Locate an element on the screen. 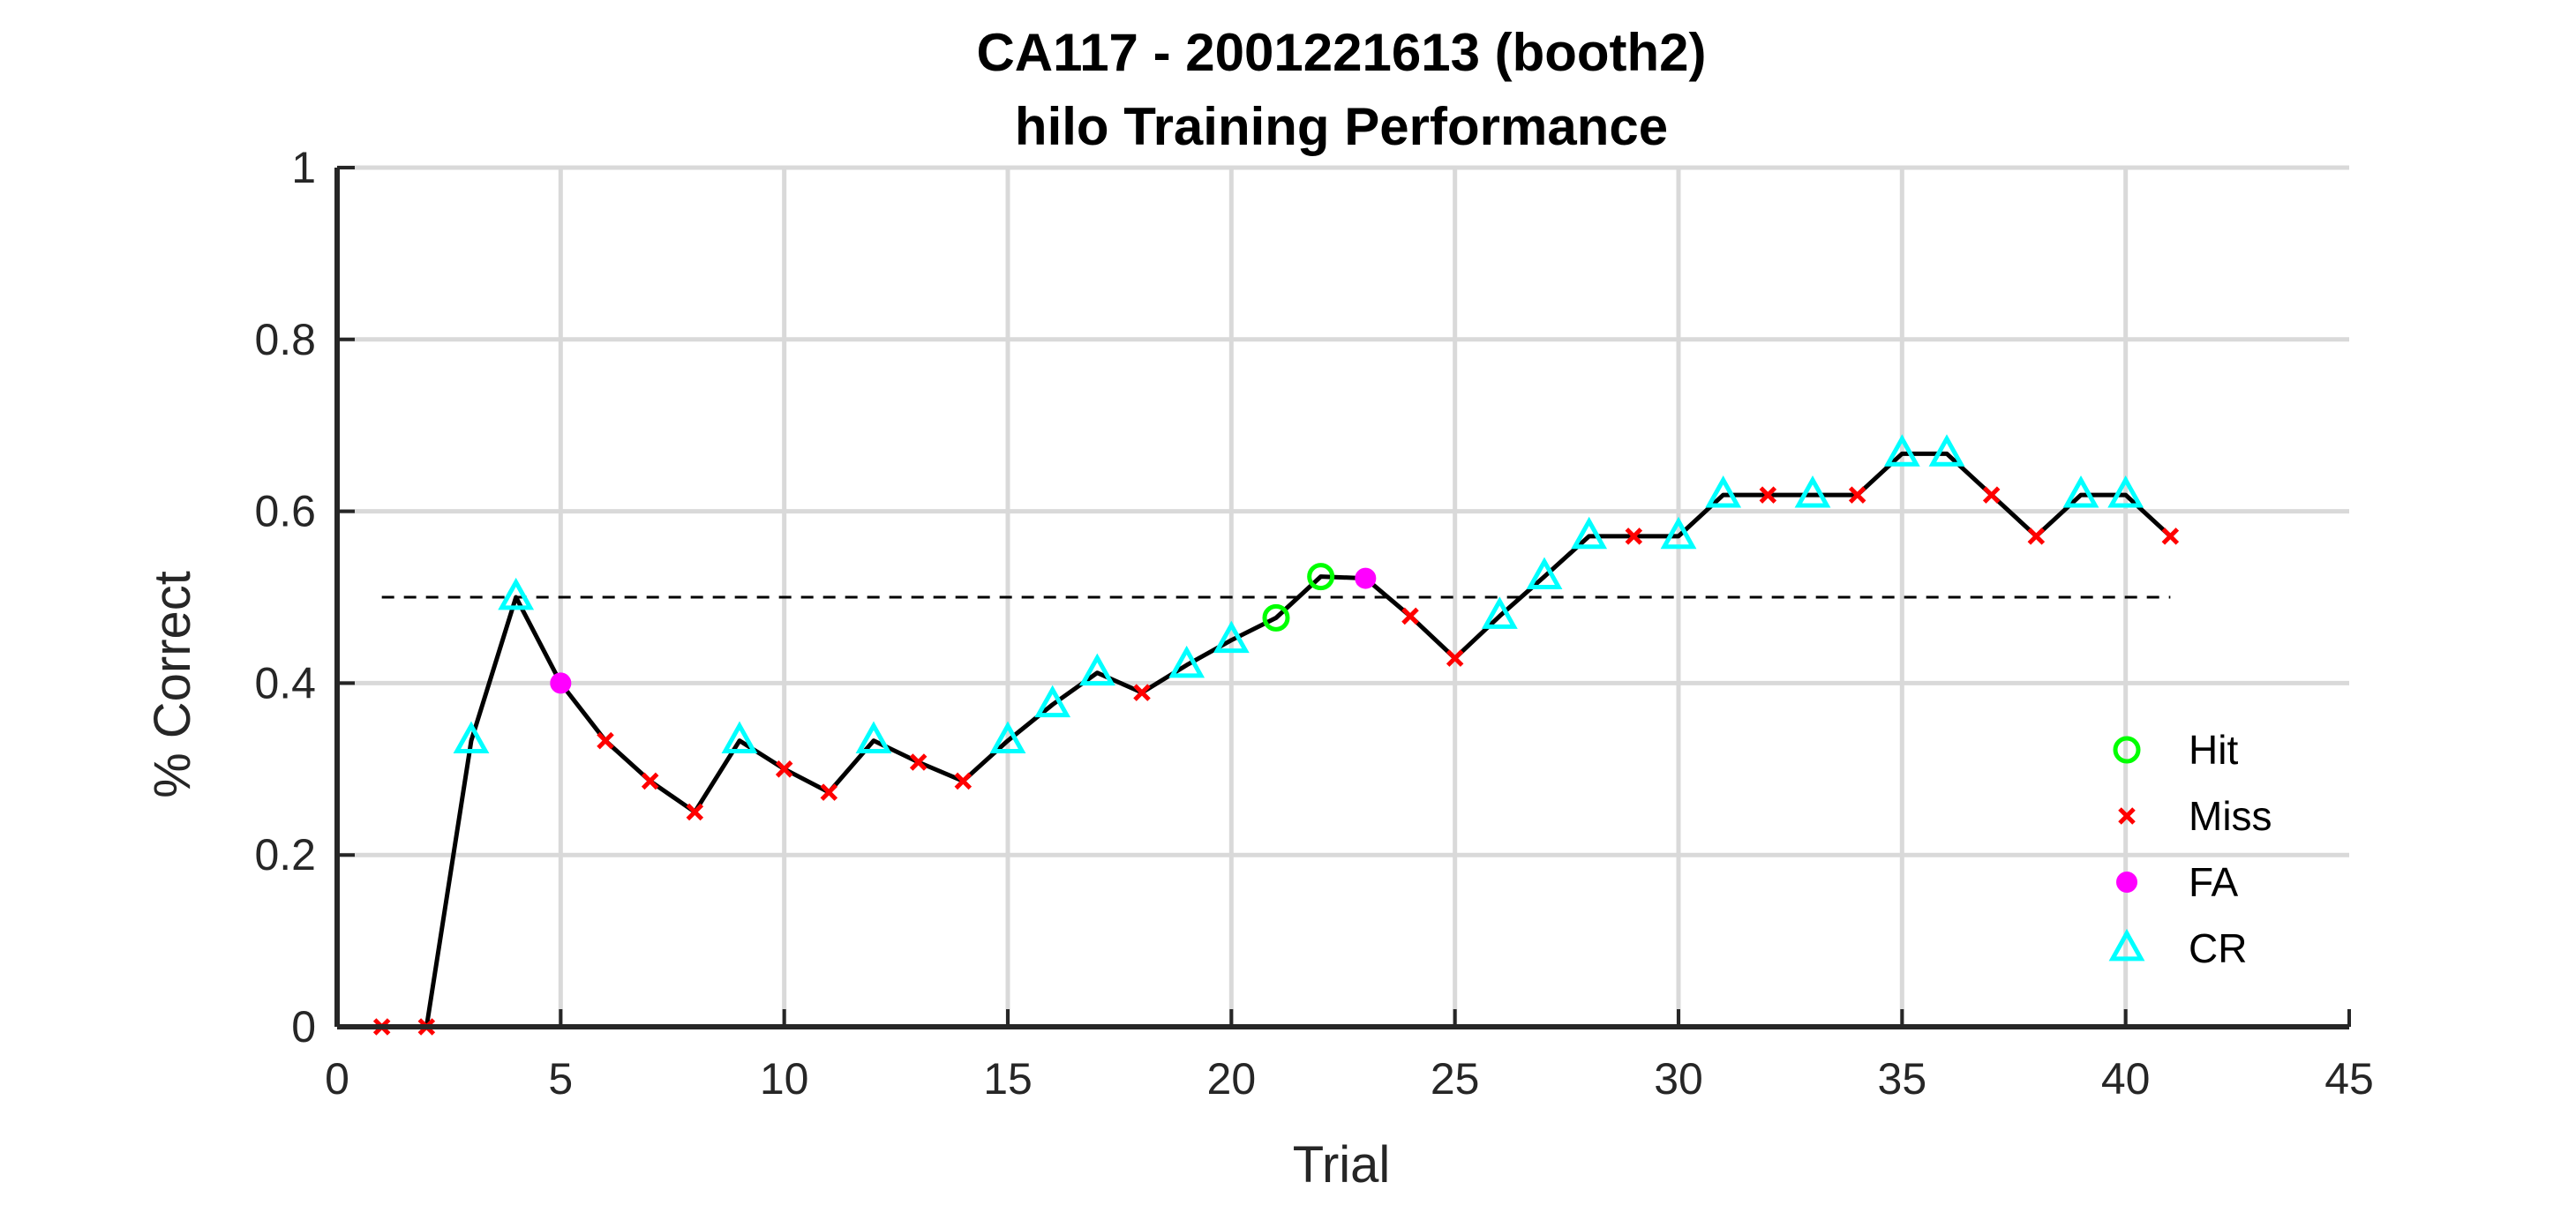 This screenshot has height=1205, width=2576. legend-label-cr: CR is located at coordinates (2218, 948).